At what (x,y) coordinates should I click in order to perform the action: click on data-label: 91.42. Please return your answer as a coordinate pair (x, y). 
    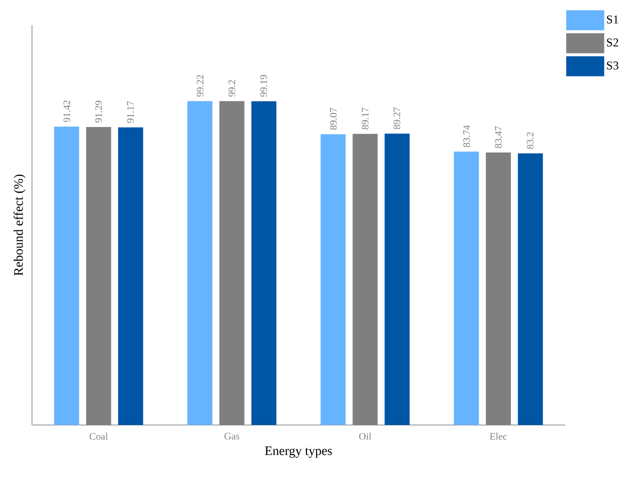
    Looking at the image, I should click on (67, 111).